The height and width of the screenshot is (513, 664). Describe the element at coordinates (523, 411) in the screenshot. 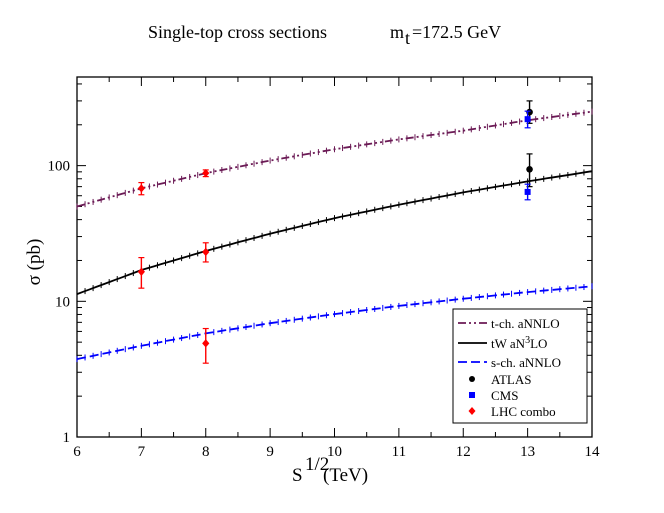

I see `legend-label-lhc-combo: LHC combo` at that location.